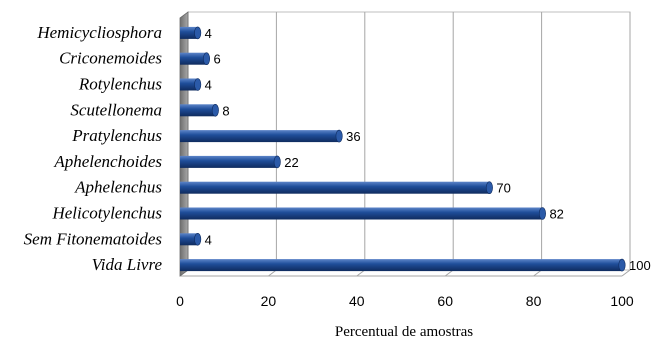 Image resolution: width=654 pixels, height=343 pixels. What do you see at coordinates (120, 84) in the screenshot?
I see `category-label: Rotylenchus` at bounding box center [120, 84].